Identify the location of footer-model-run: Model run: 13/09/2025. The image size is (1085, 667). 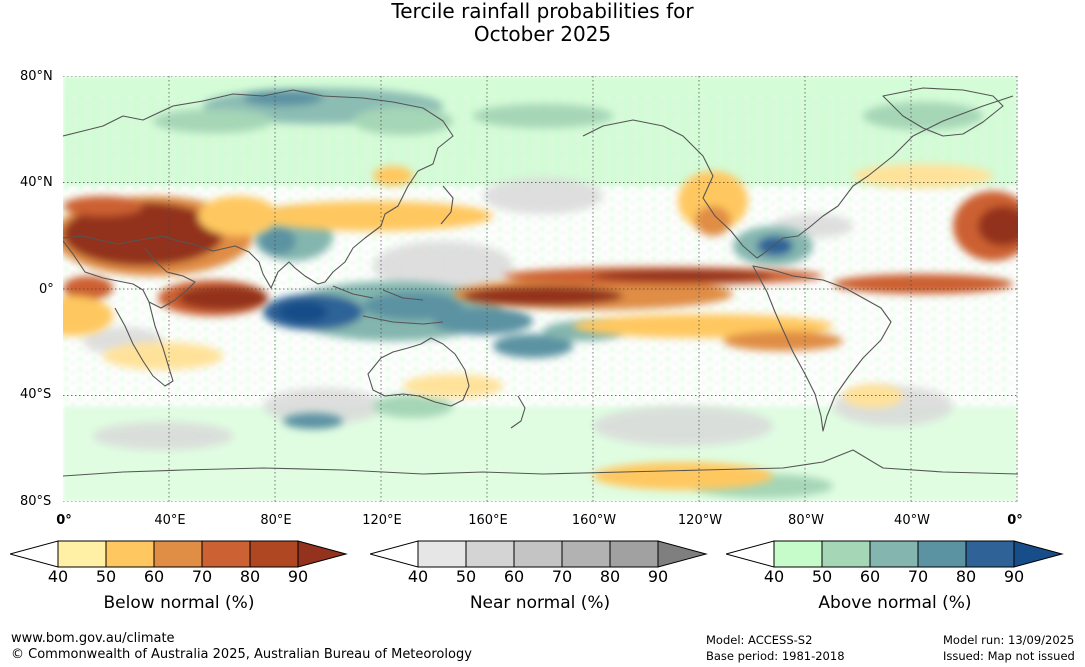
(1009, 640).